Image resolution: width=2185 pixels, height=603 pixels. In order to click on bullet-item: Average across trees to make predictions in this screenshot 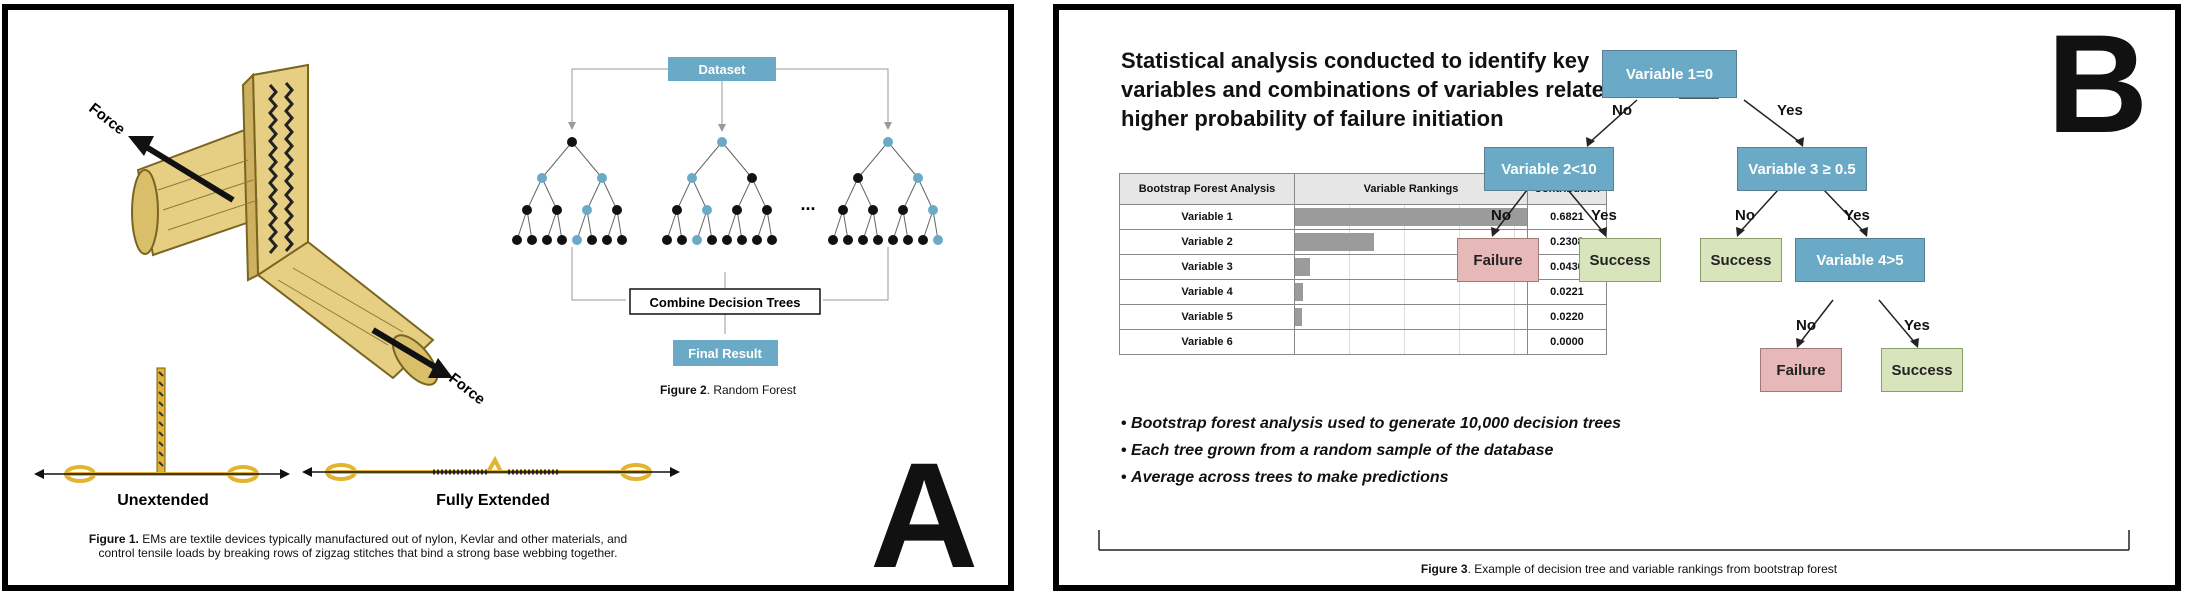, I will do `click(1371, 477)`.